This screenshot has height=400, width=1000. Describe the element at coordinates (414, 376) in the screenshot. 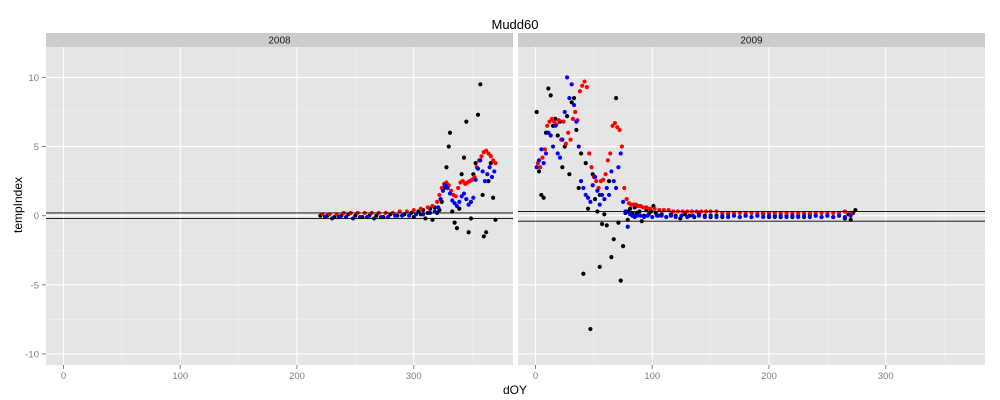

I see `x-tick-label: 300` at that location.